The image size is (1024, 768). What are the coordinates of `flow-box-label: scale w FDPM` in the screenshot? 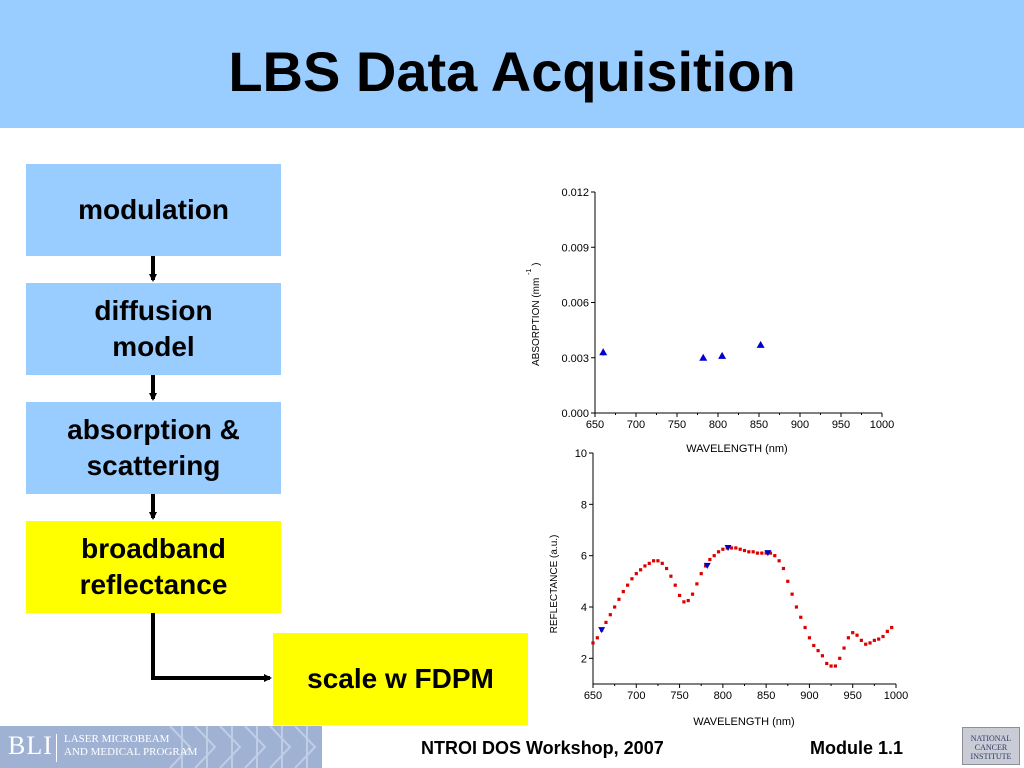 It's located at (400, 678).